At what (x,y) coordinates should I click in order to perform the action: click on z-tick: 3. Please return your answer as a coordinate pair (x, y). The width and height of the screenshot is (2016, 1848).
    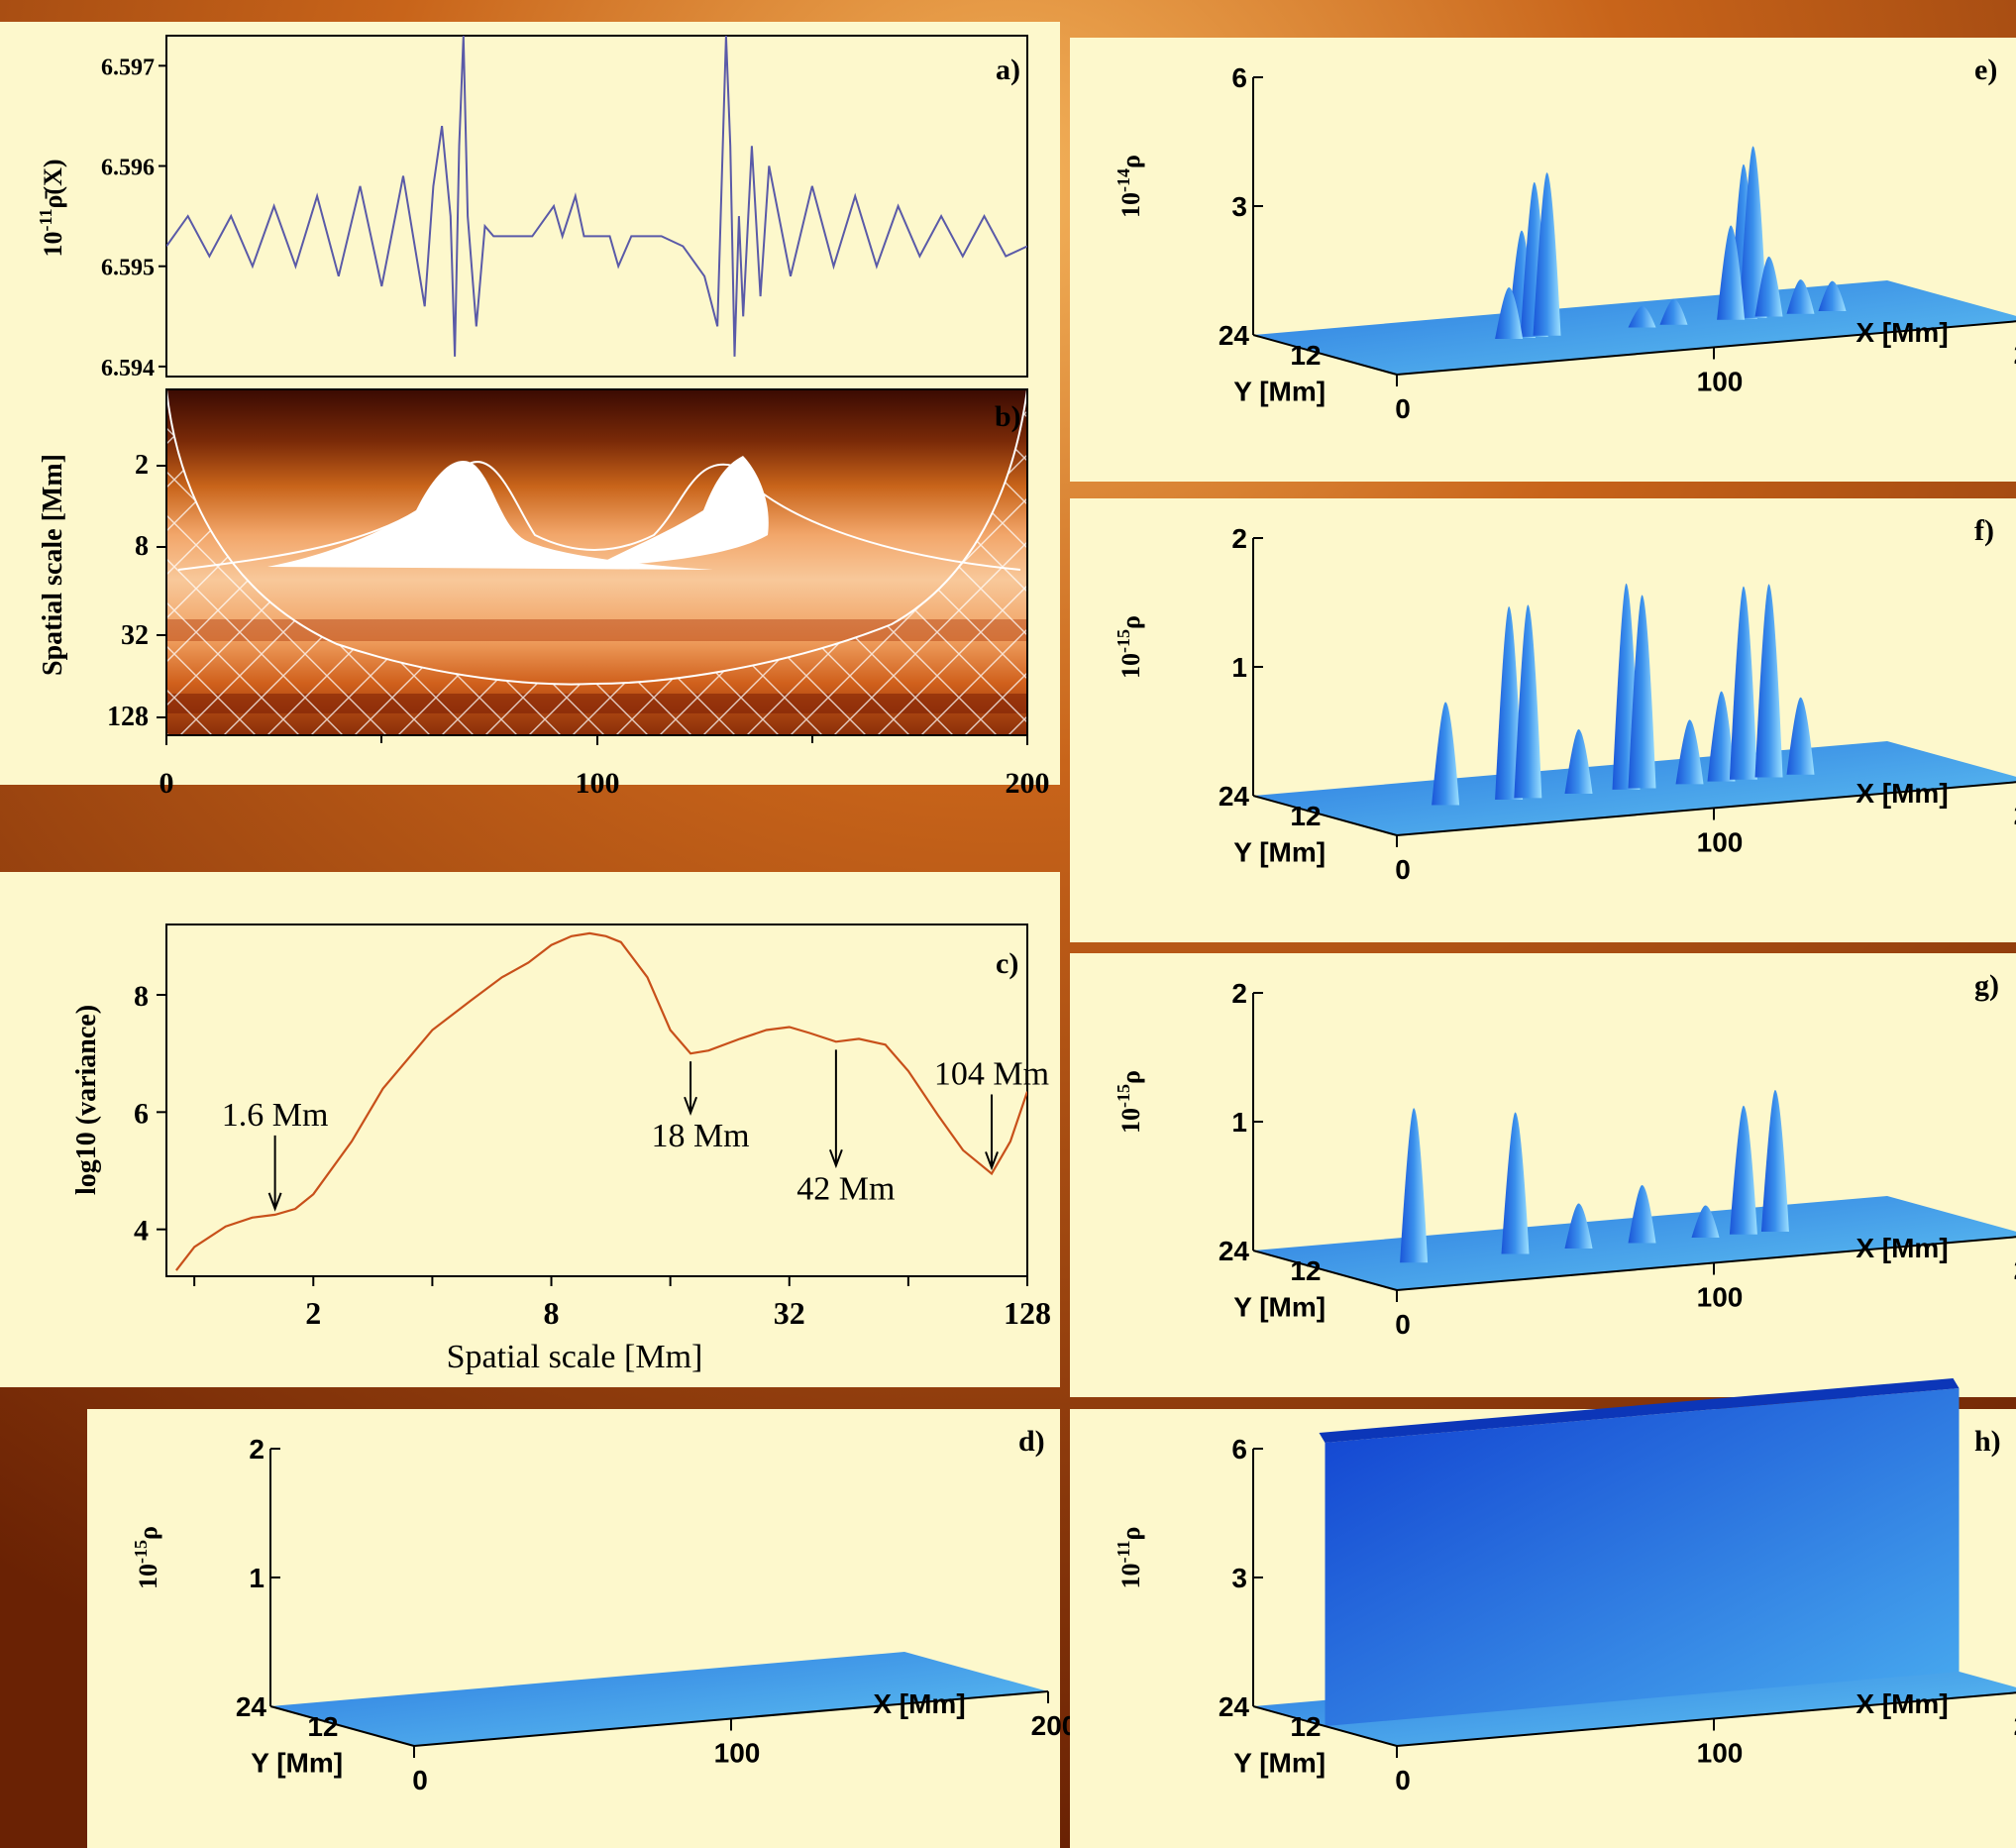
    Looking at the image, I should click on (1239, 1578).